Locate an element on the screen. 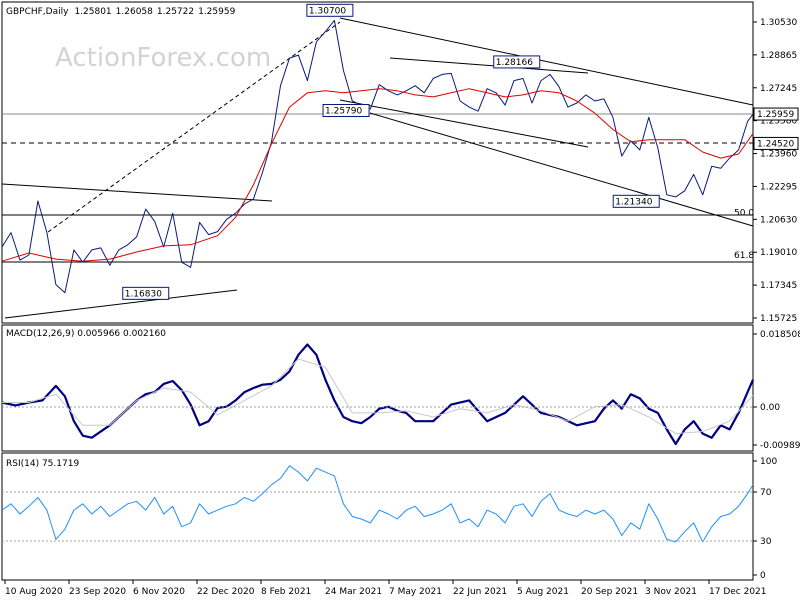 The width and height of the screenshot is (800, 600). x-tick-label: 10 Aug 2020 is located at coordinates (34, 592).